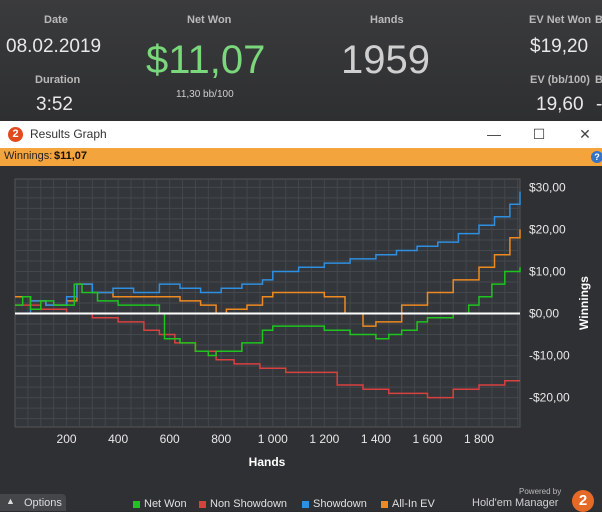 Image resolution: width=602 pixels, height=512 pixels. I want to click on expand-icon: ▲, so click(10, 501).